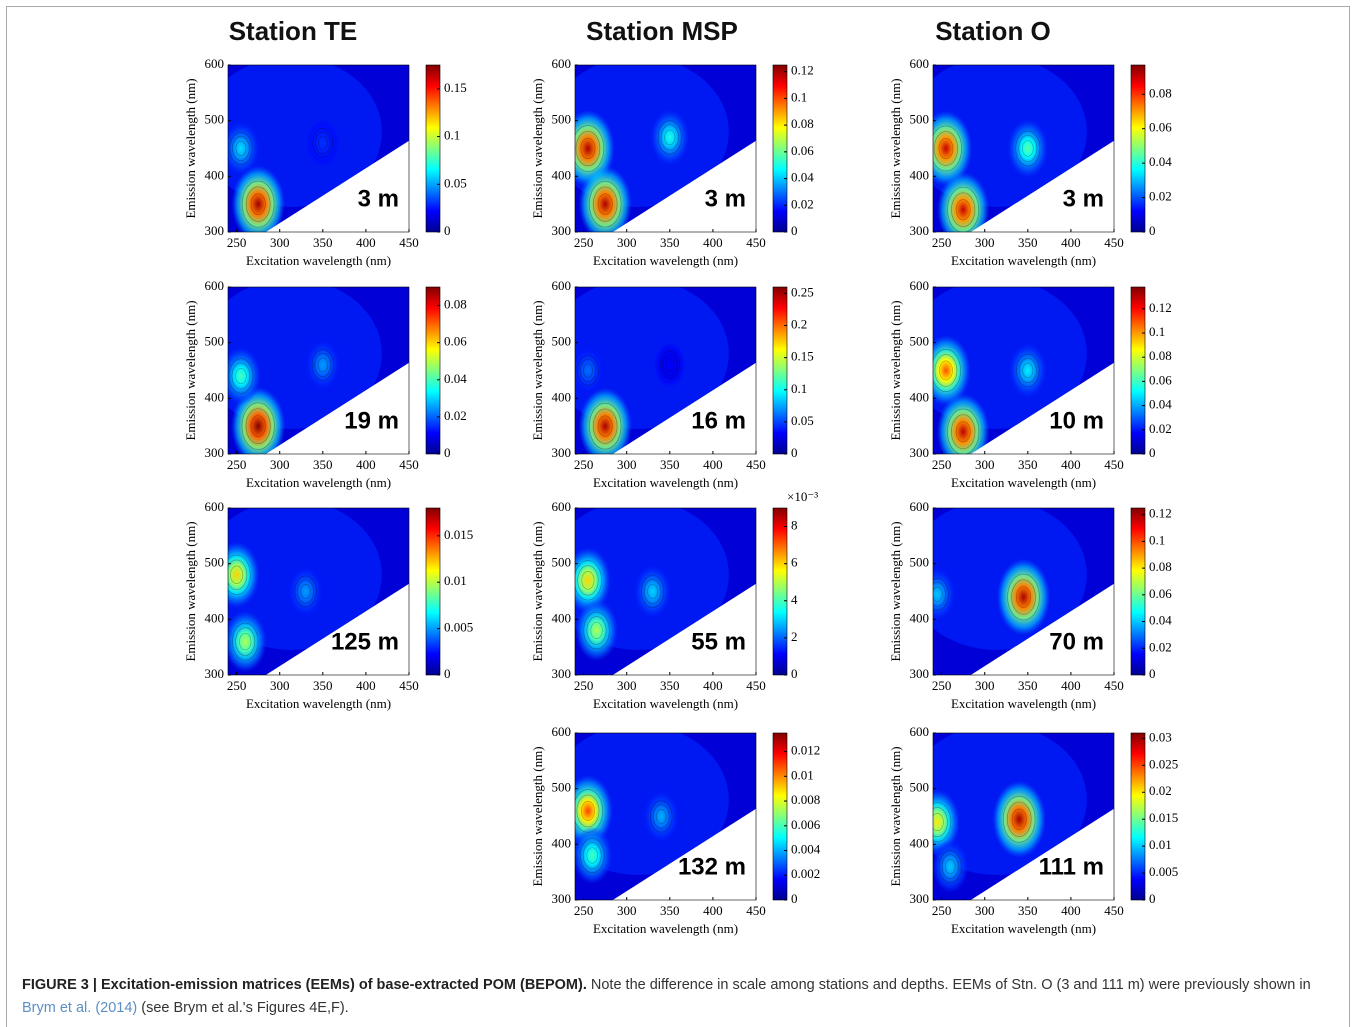 This screenshot has width=1358, height=1027. What do you see at coordinates (1160, 593) in the screenshot?
I see `colorbar-tick-label: 0.06` at bounding box center [1160, 593].